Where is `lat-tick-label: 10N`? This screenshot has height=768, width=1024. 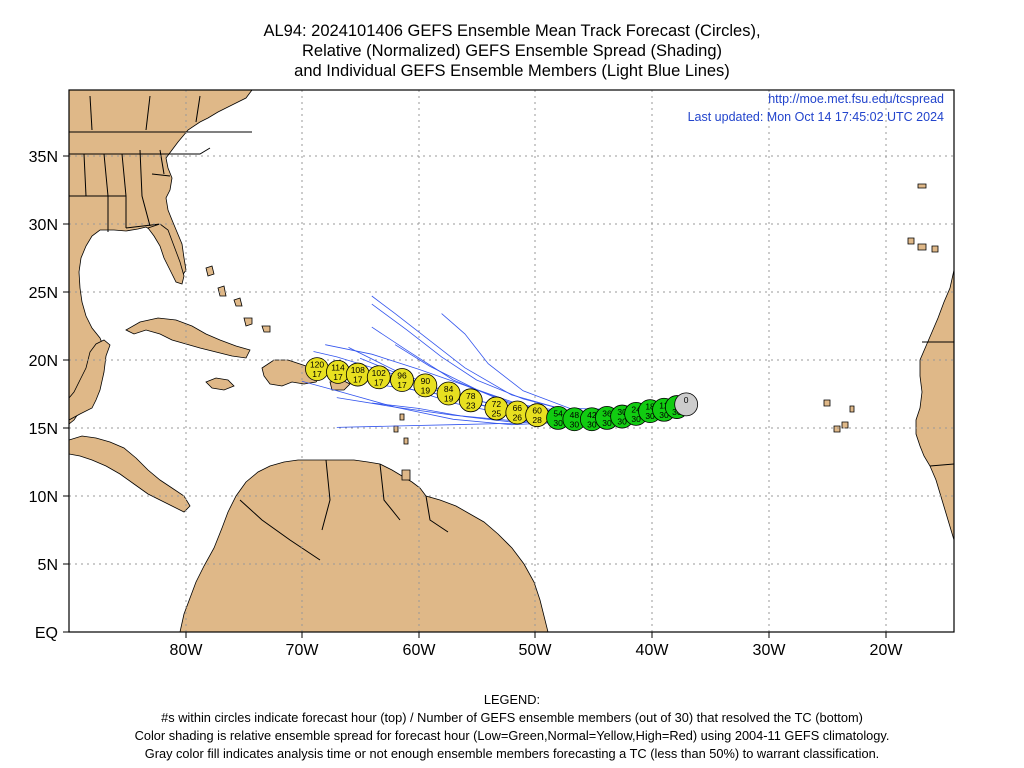
lat-tick-label: 10N is located at coordinates (43, 497).